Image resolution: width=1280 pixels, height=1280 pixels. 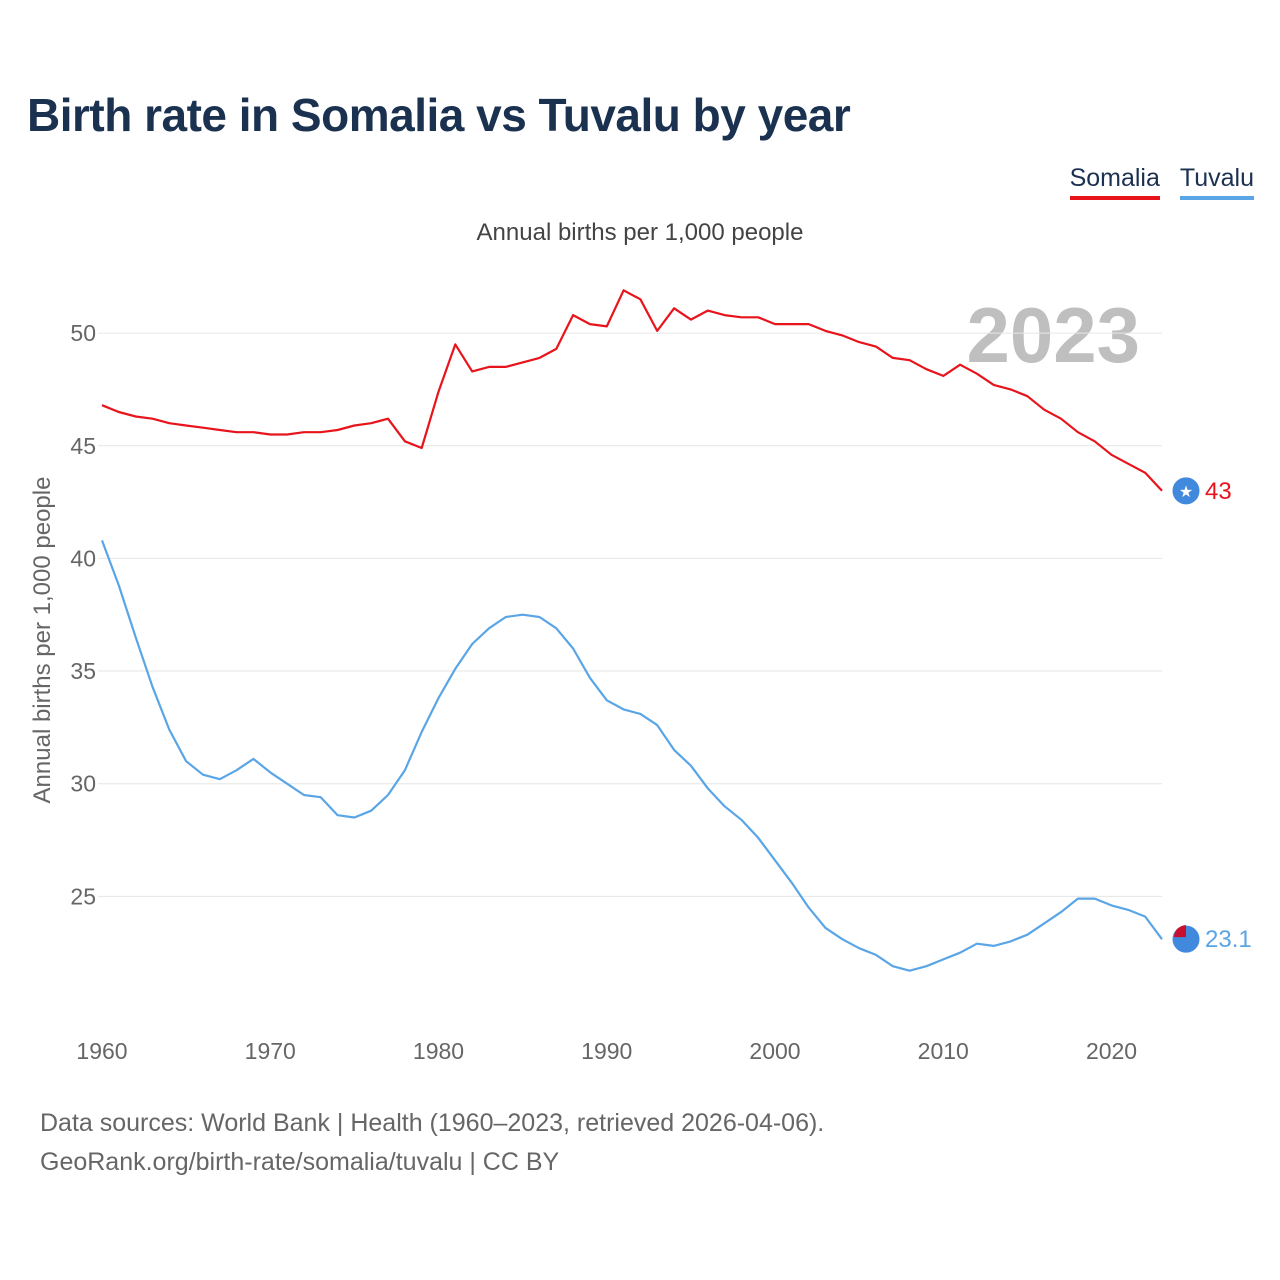 I want to click on x-tick-label: 1990, so click(x=606, y=1051).